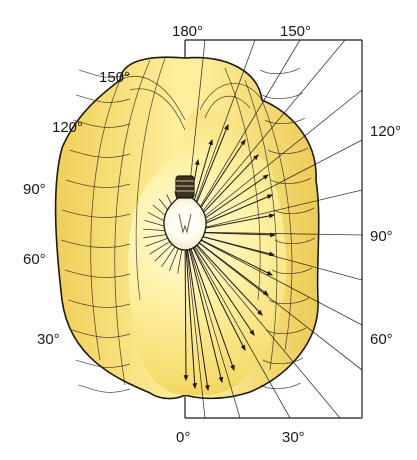  What do you see at coordinates (185, 187) in the screenshot?
I see `bulb-base` at bounding box center [185, 187].